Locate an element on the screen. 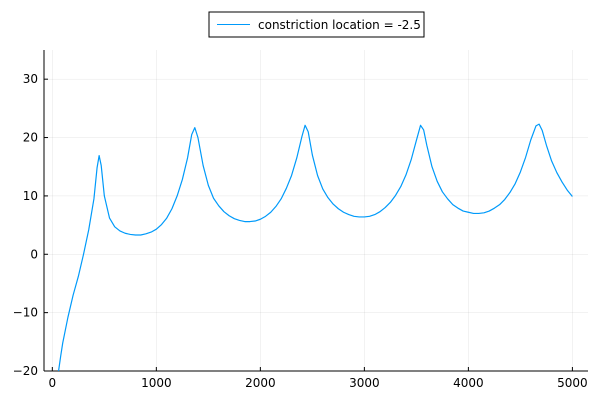  y-tick-label: 20 is located at coordinates (30, 138).